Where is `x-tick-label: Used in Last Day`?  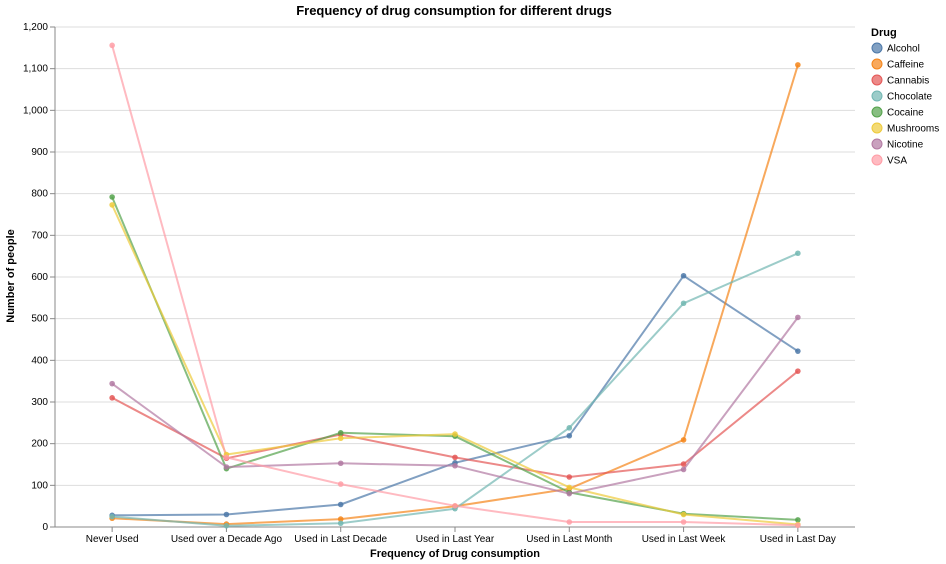 x-tick-label: Used in Last Day is located at coordinates (798, 539).